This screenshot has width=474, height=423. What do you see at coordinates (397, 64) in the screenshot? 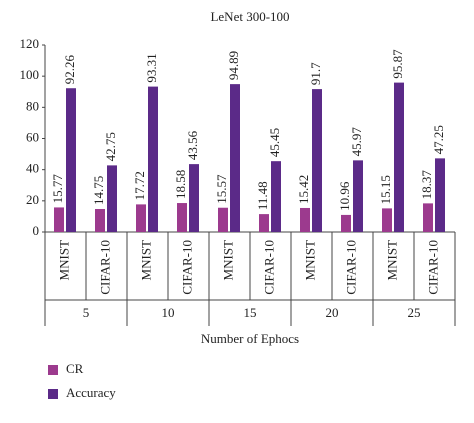
I see `value-label: 95.87` at bounding box center [397, 64].